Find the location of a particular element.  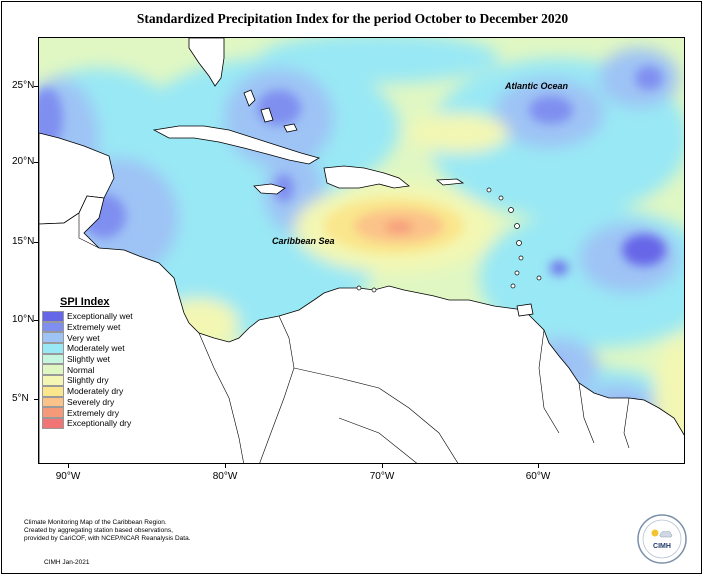

border-colombia-venezuela is located at coordinates (277, 389).